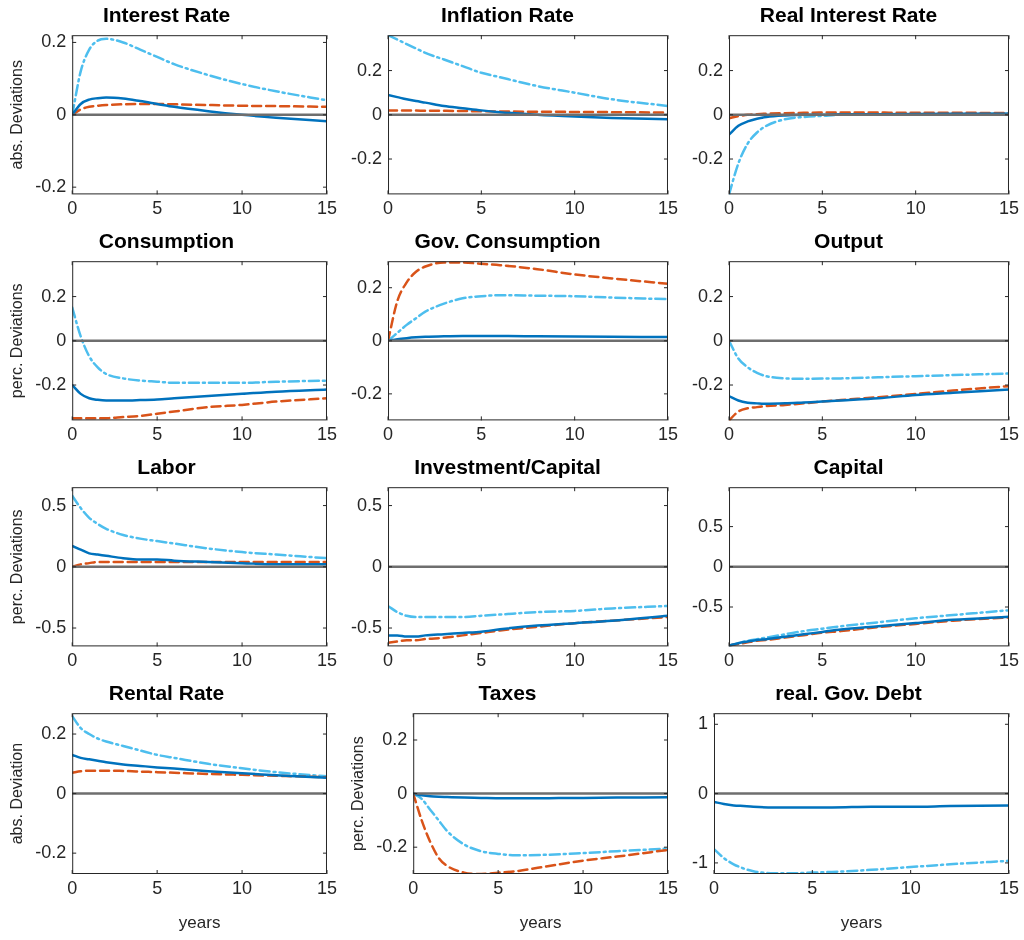 The image size is (1024, 940). Describe the element at coordinates (17, 793) in the screenshot. I see `y-axis-title: abs. Deviation` at that location.